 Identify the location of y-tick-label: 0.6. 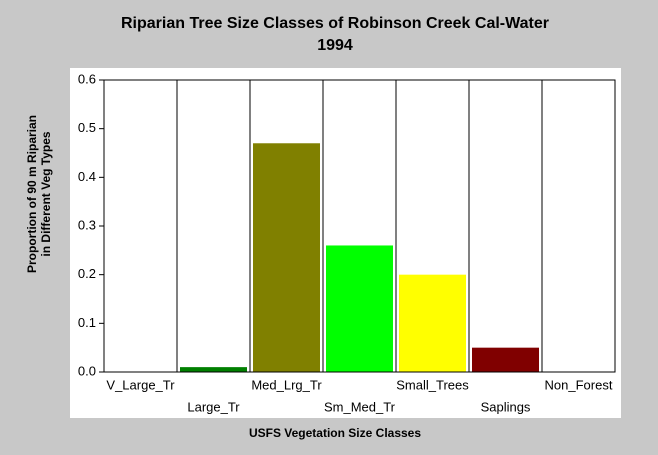
(87, 78).